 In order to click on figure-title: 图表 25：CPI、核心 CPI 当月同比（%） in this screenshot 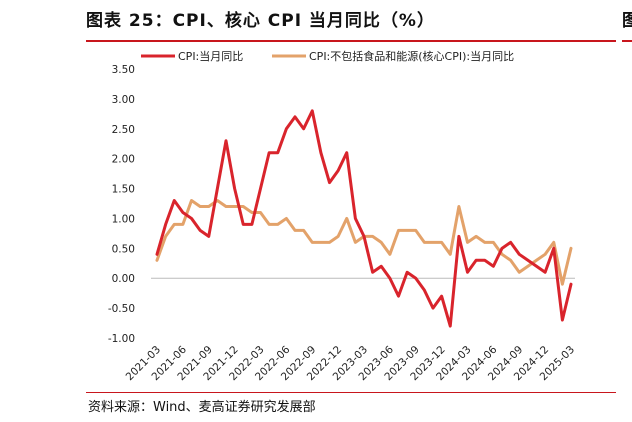, I will do `click(260, 21)`.